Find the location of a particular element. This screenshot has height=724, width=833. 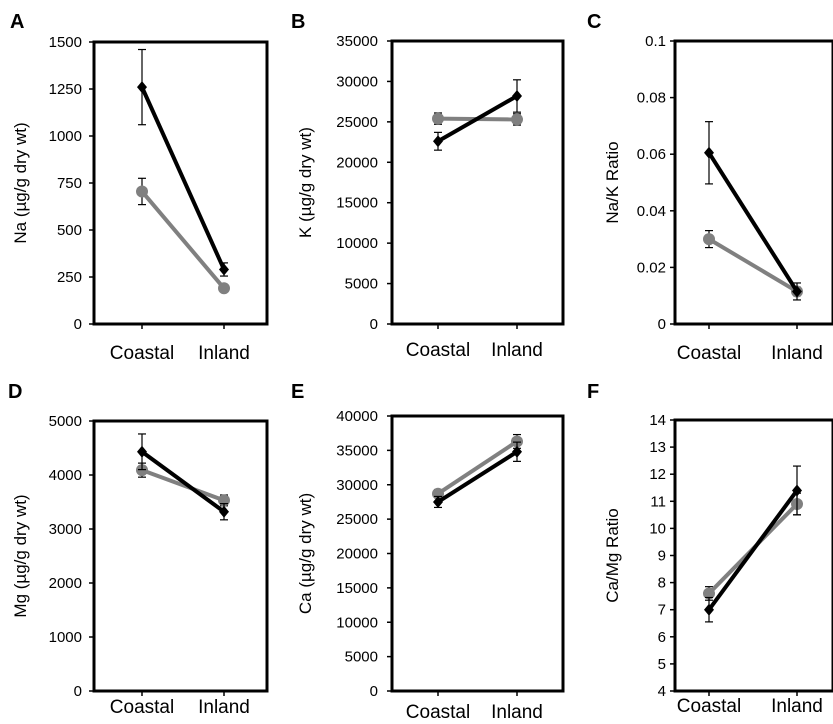

y-tick-label: 14 is located at coordinates (657, 420).